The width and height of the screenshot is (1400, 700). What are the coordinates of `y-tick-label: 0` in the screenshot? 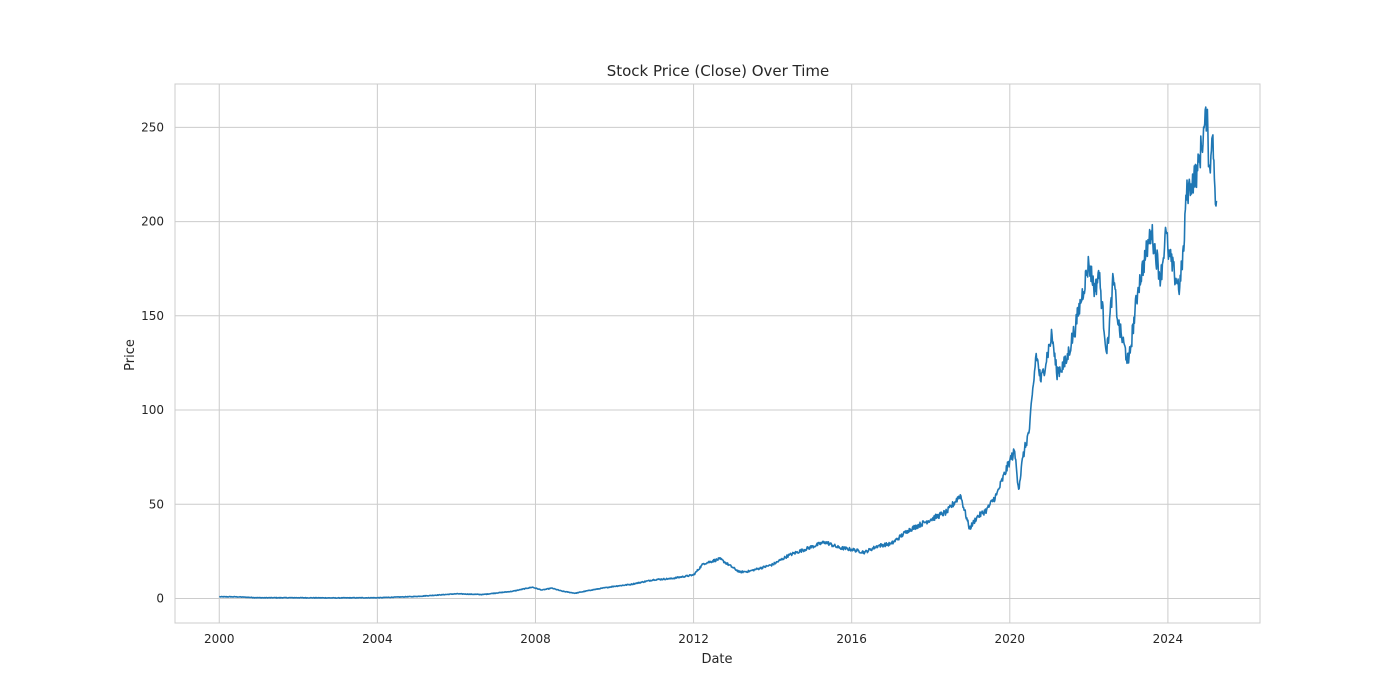 It's located at (160, 599).